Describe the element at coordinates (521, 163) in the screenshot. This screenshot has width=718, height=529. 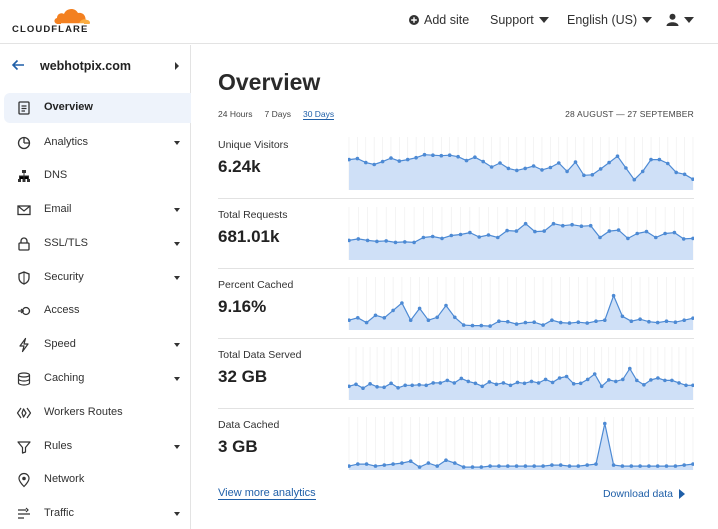
I see `sparkline-unique-visitors` at that location.